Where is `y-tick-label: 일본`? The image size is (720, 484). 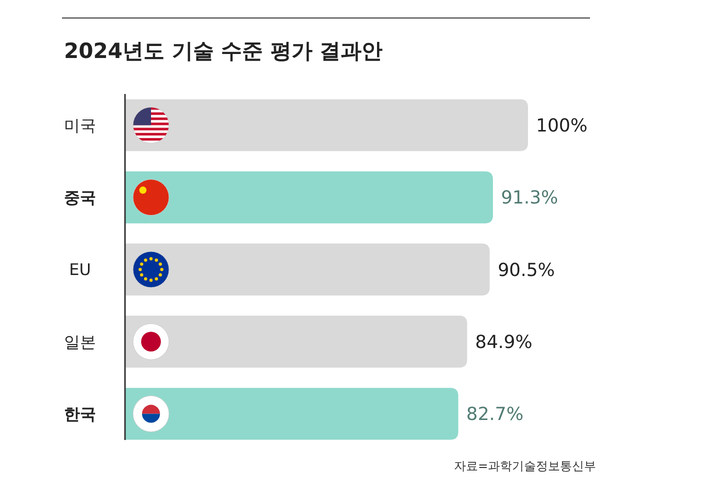
y-tick-label: 일본 is located at coordinates (80, 342).